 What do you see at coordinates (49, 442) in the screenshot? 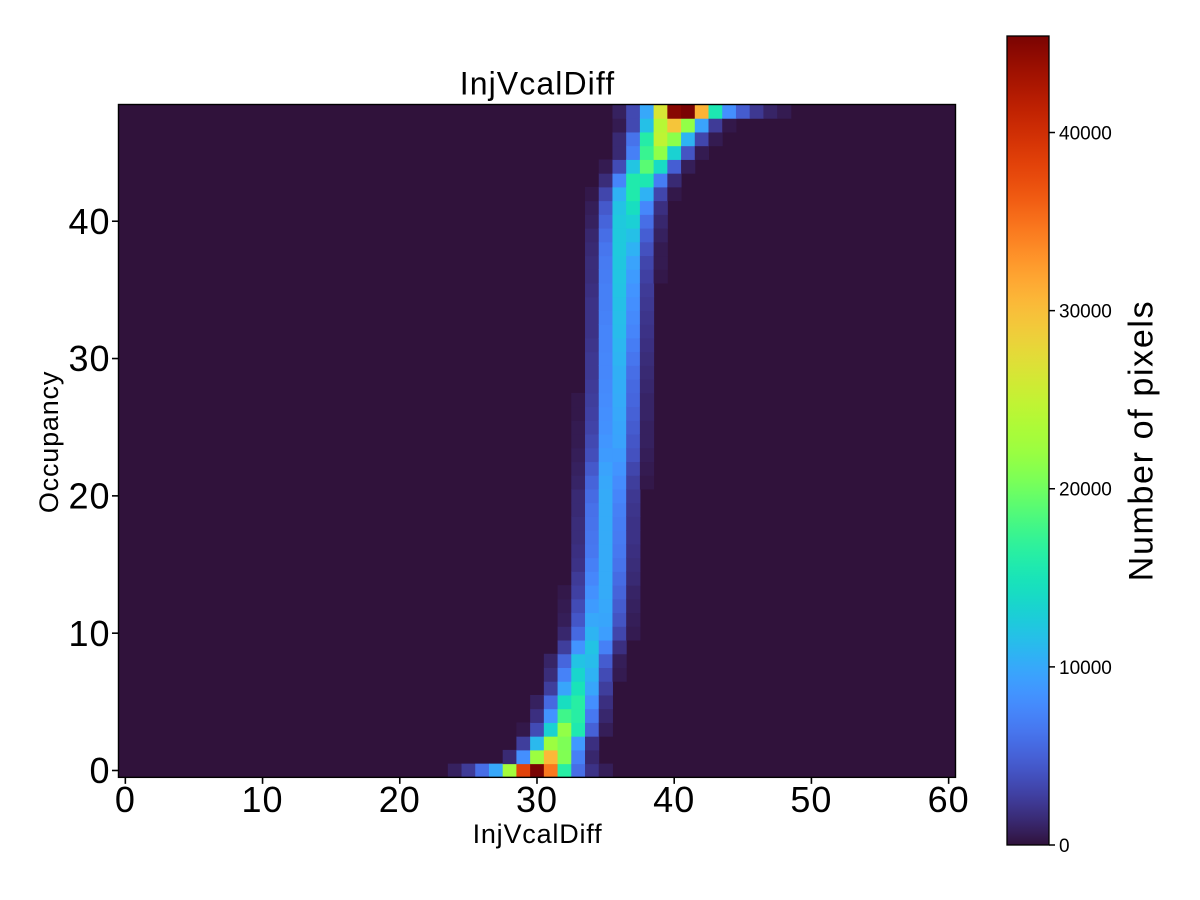
I see `svg-text: Occupancy` at bounding box center [49, 442].